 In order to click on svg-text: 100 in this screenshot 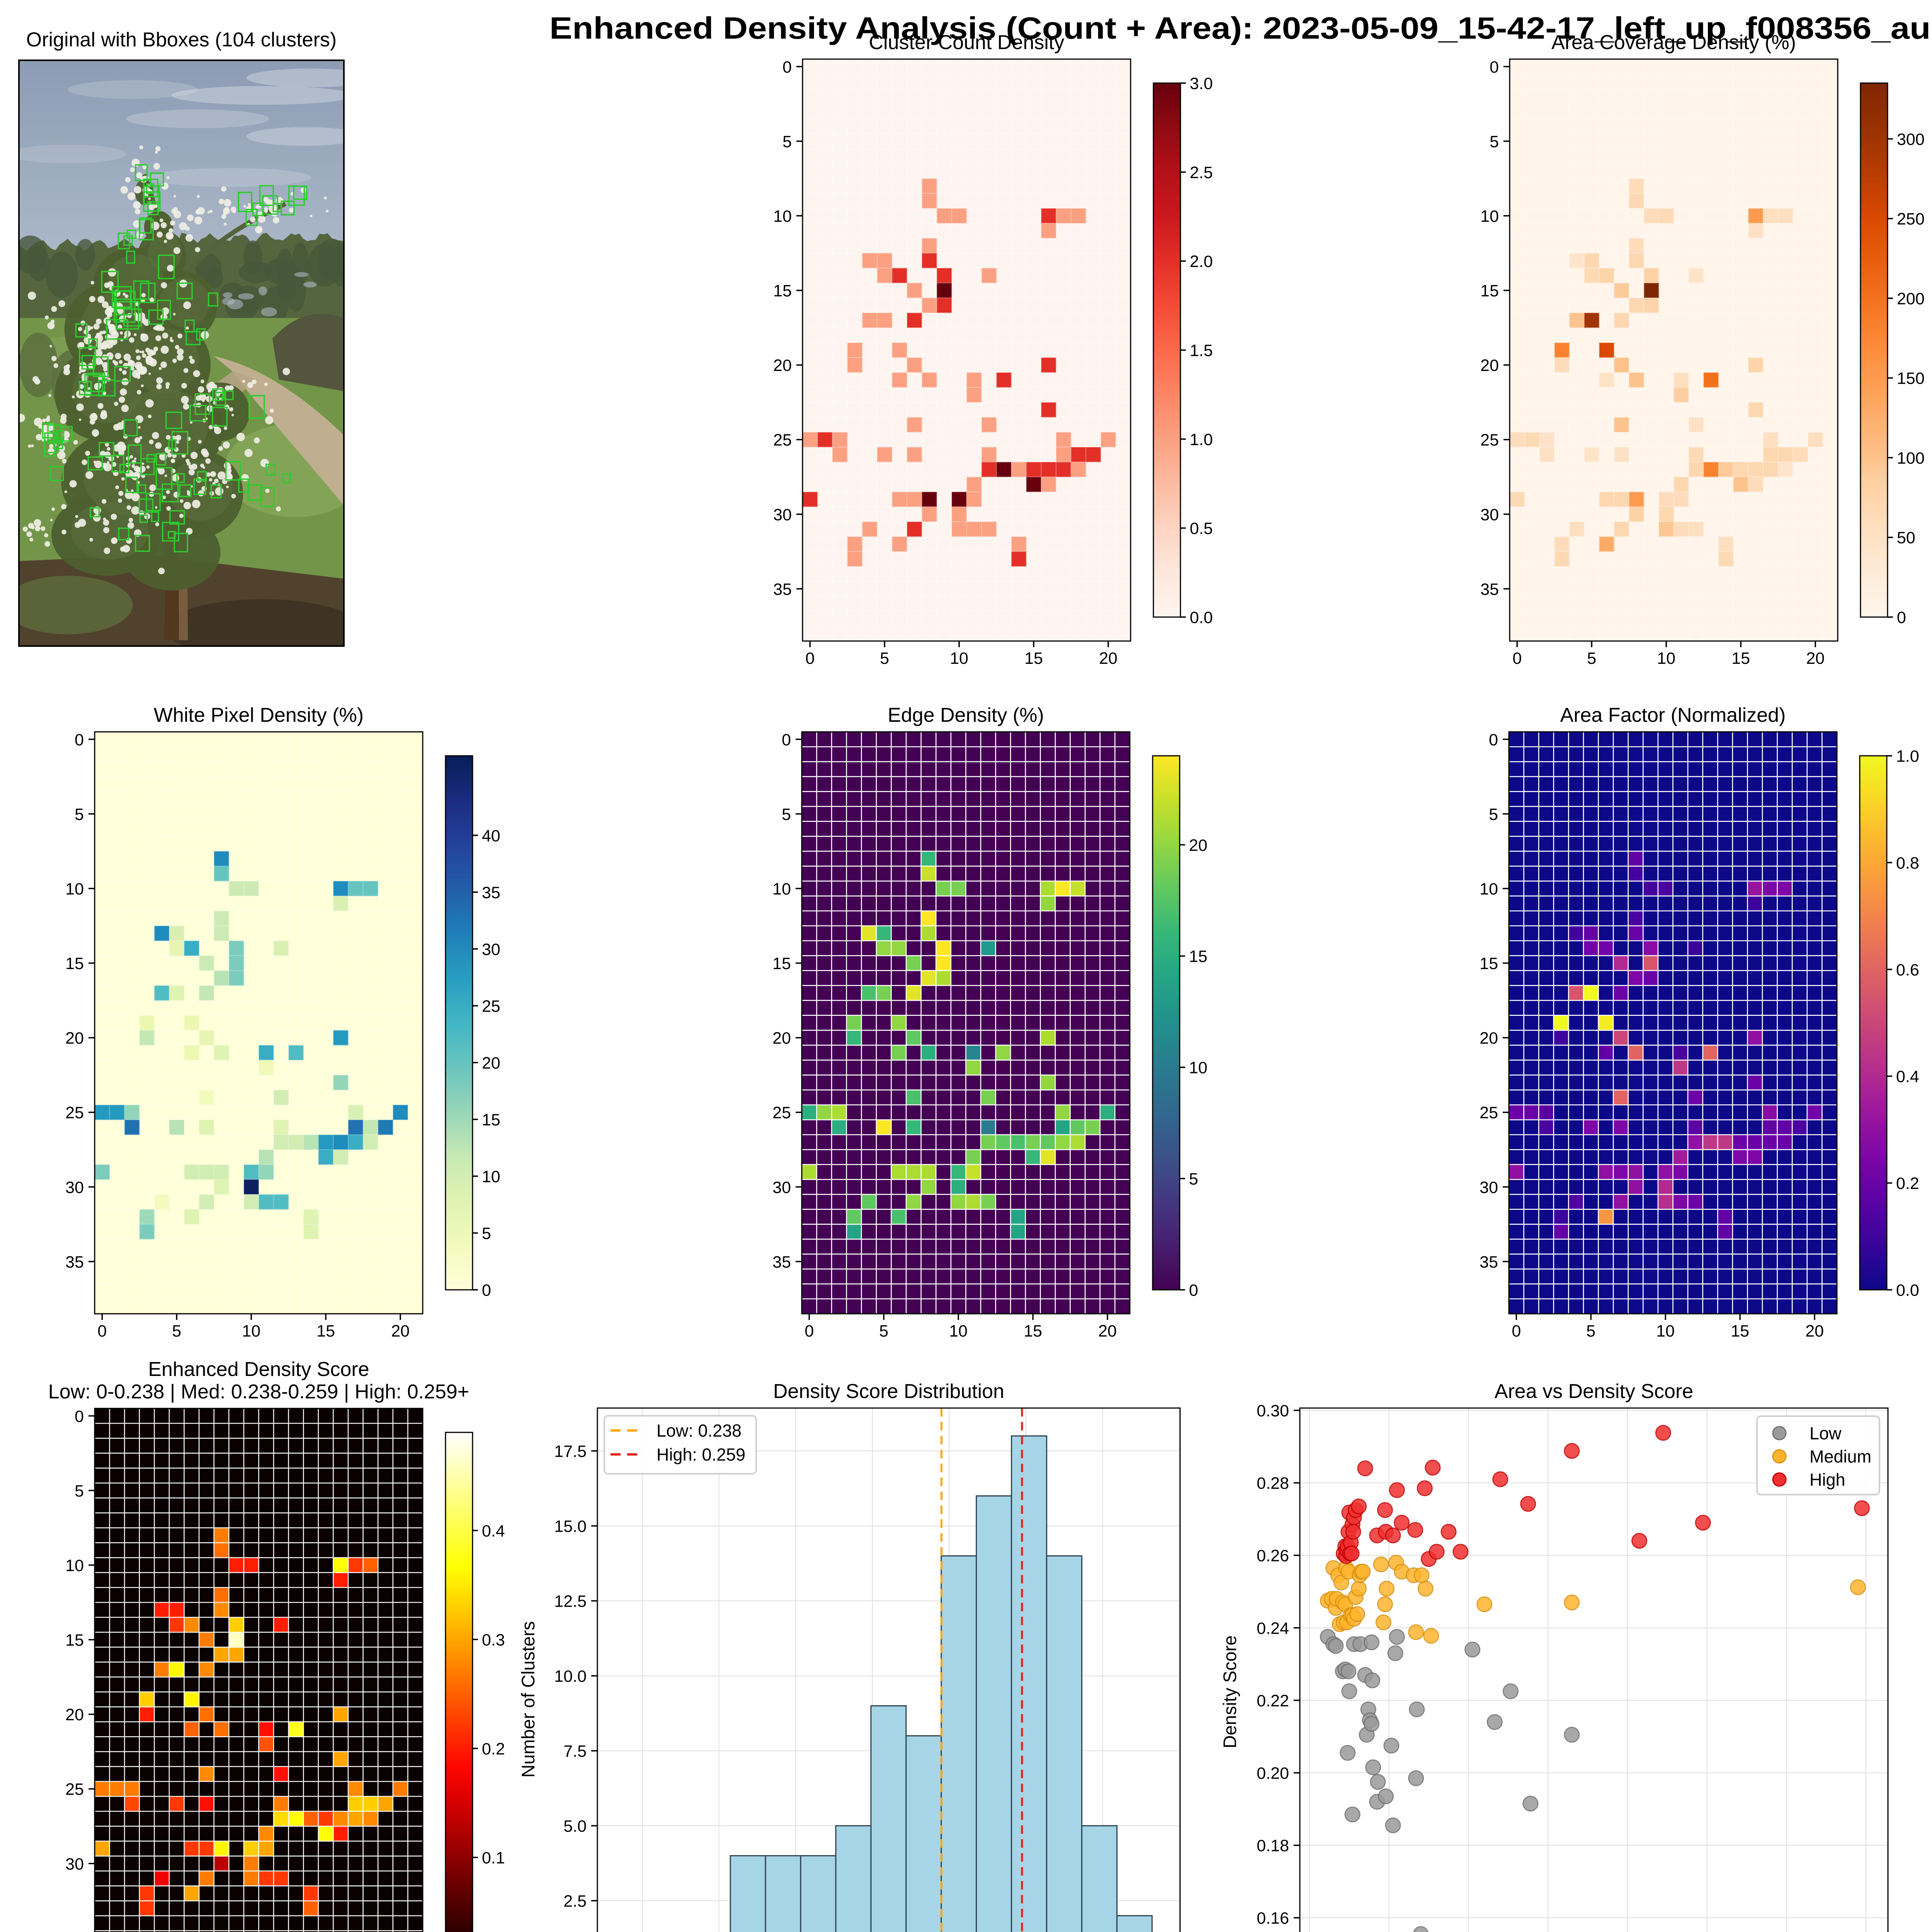, I will do `click(1911, 459)`.